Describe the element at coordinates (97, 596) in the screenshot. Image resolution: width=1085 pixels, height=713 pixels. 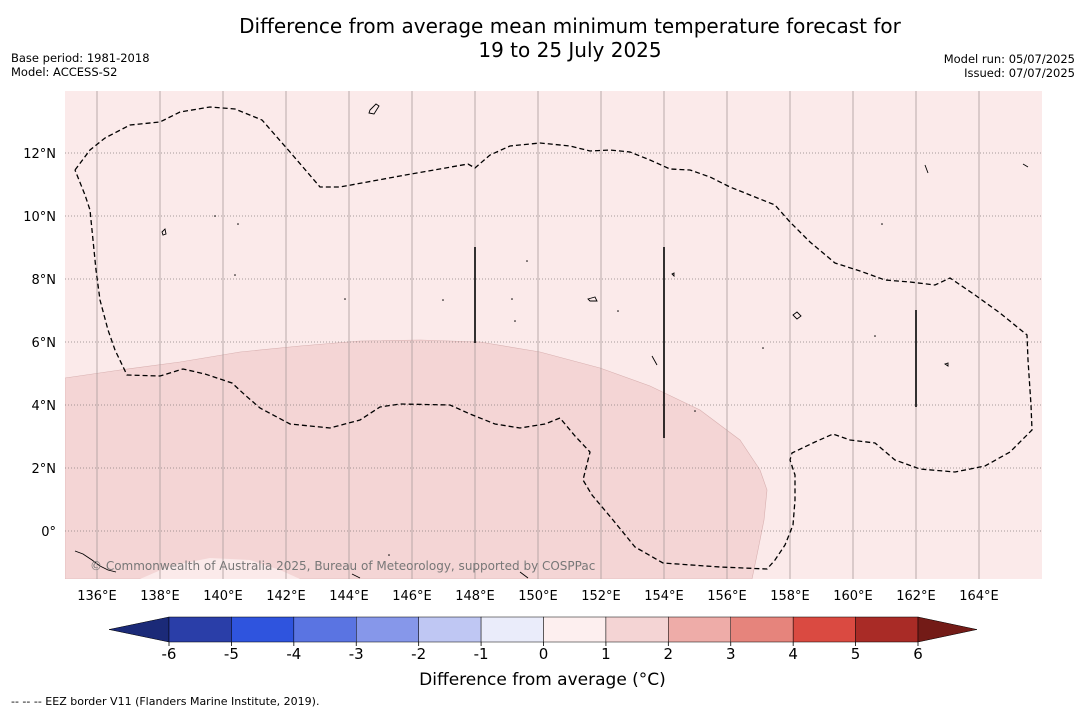
I see `longitude-label: 136°E` at that location.